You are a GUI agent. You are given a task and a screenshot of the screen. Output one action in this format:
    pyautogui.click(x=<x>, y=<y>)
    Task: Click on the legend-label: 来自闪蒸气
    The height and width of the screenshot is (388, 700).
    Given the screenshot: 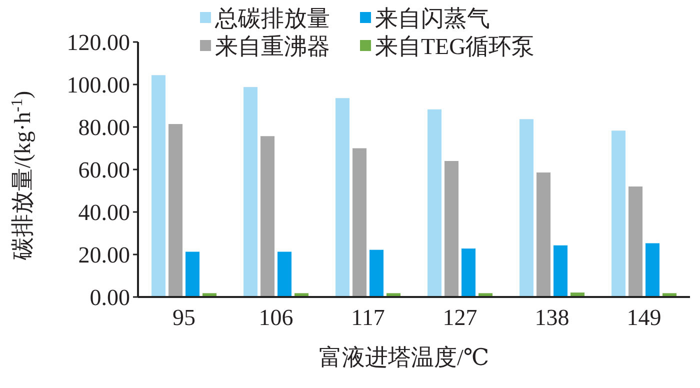 What is the action you would take?
    pyautogui.click(x=432, y=18)
    